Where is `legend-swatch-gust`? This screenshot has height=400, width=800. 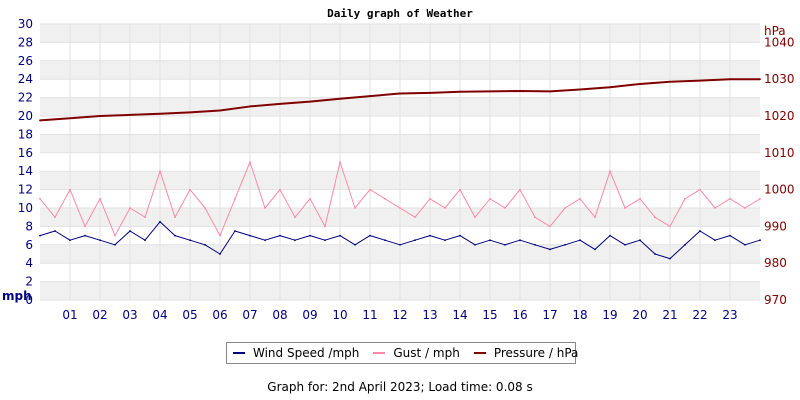 legend-swatch-gust is located at coordinates (379, 353).